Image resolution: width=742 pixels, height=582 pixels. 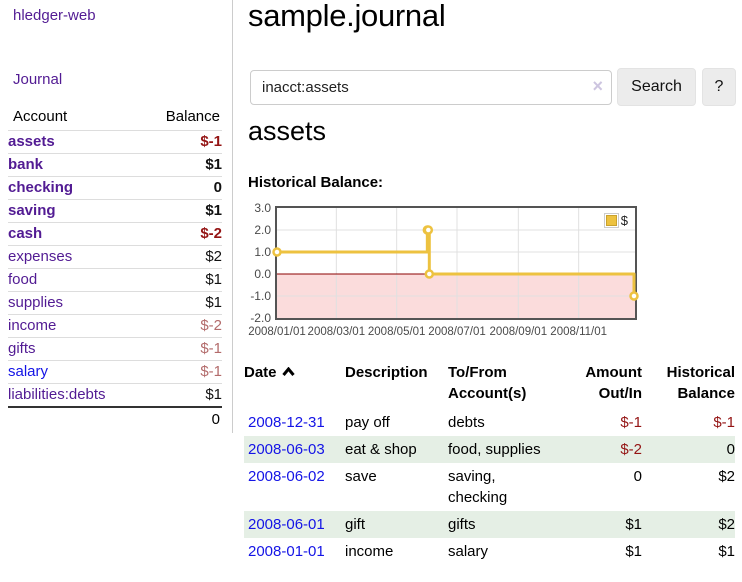 What do you see at coordinates (22, 348) in the screenshot?
I see `account-link: gifts` at bounding box center [22, 348].